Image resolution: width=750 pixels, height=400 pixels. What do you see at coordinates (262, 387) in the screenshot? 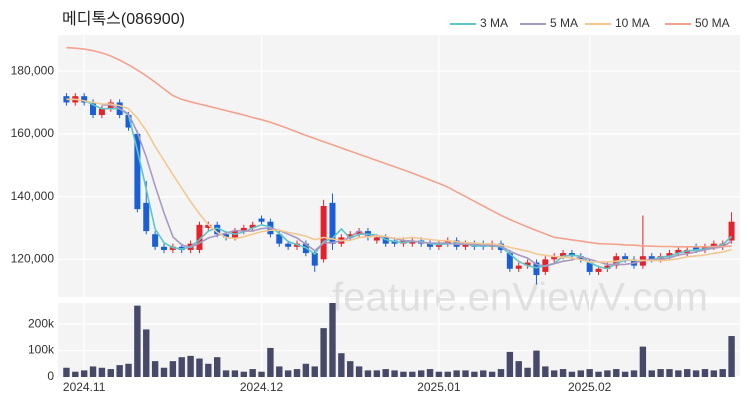
I see `x-tick-label: 2024.12` at bounding box center [262, 387].